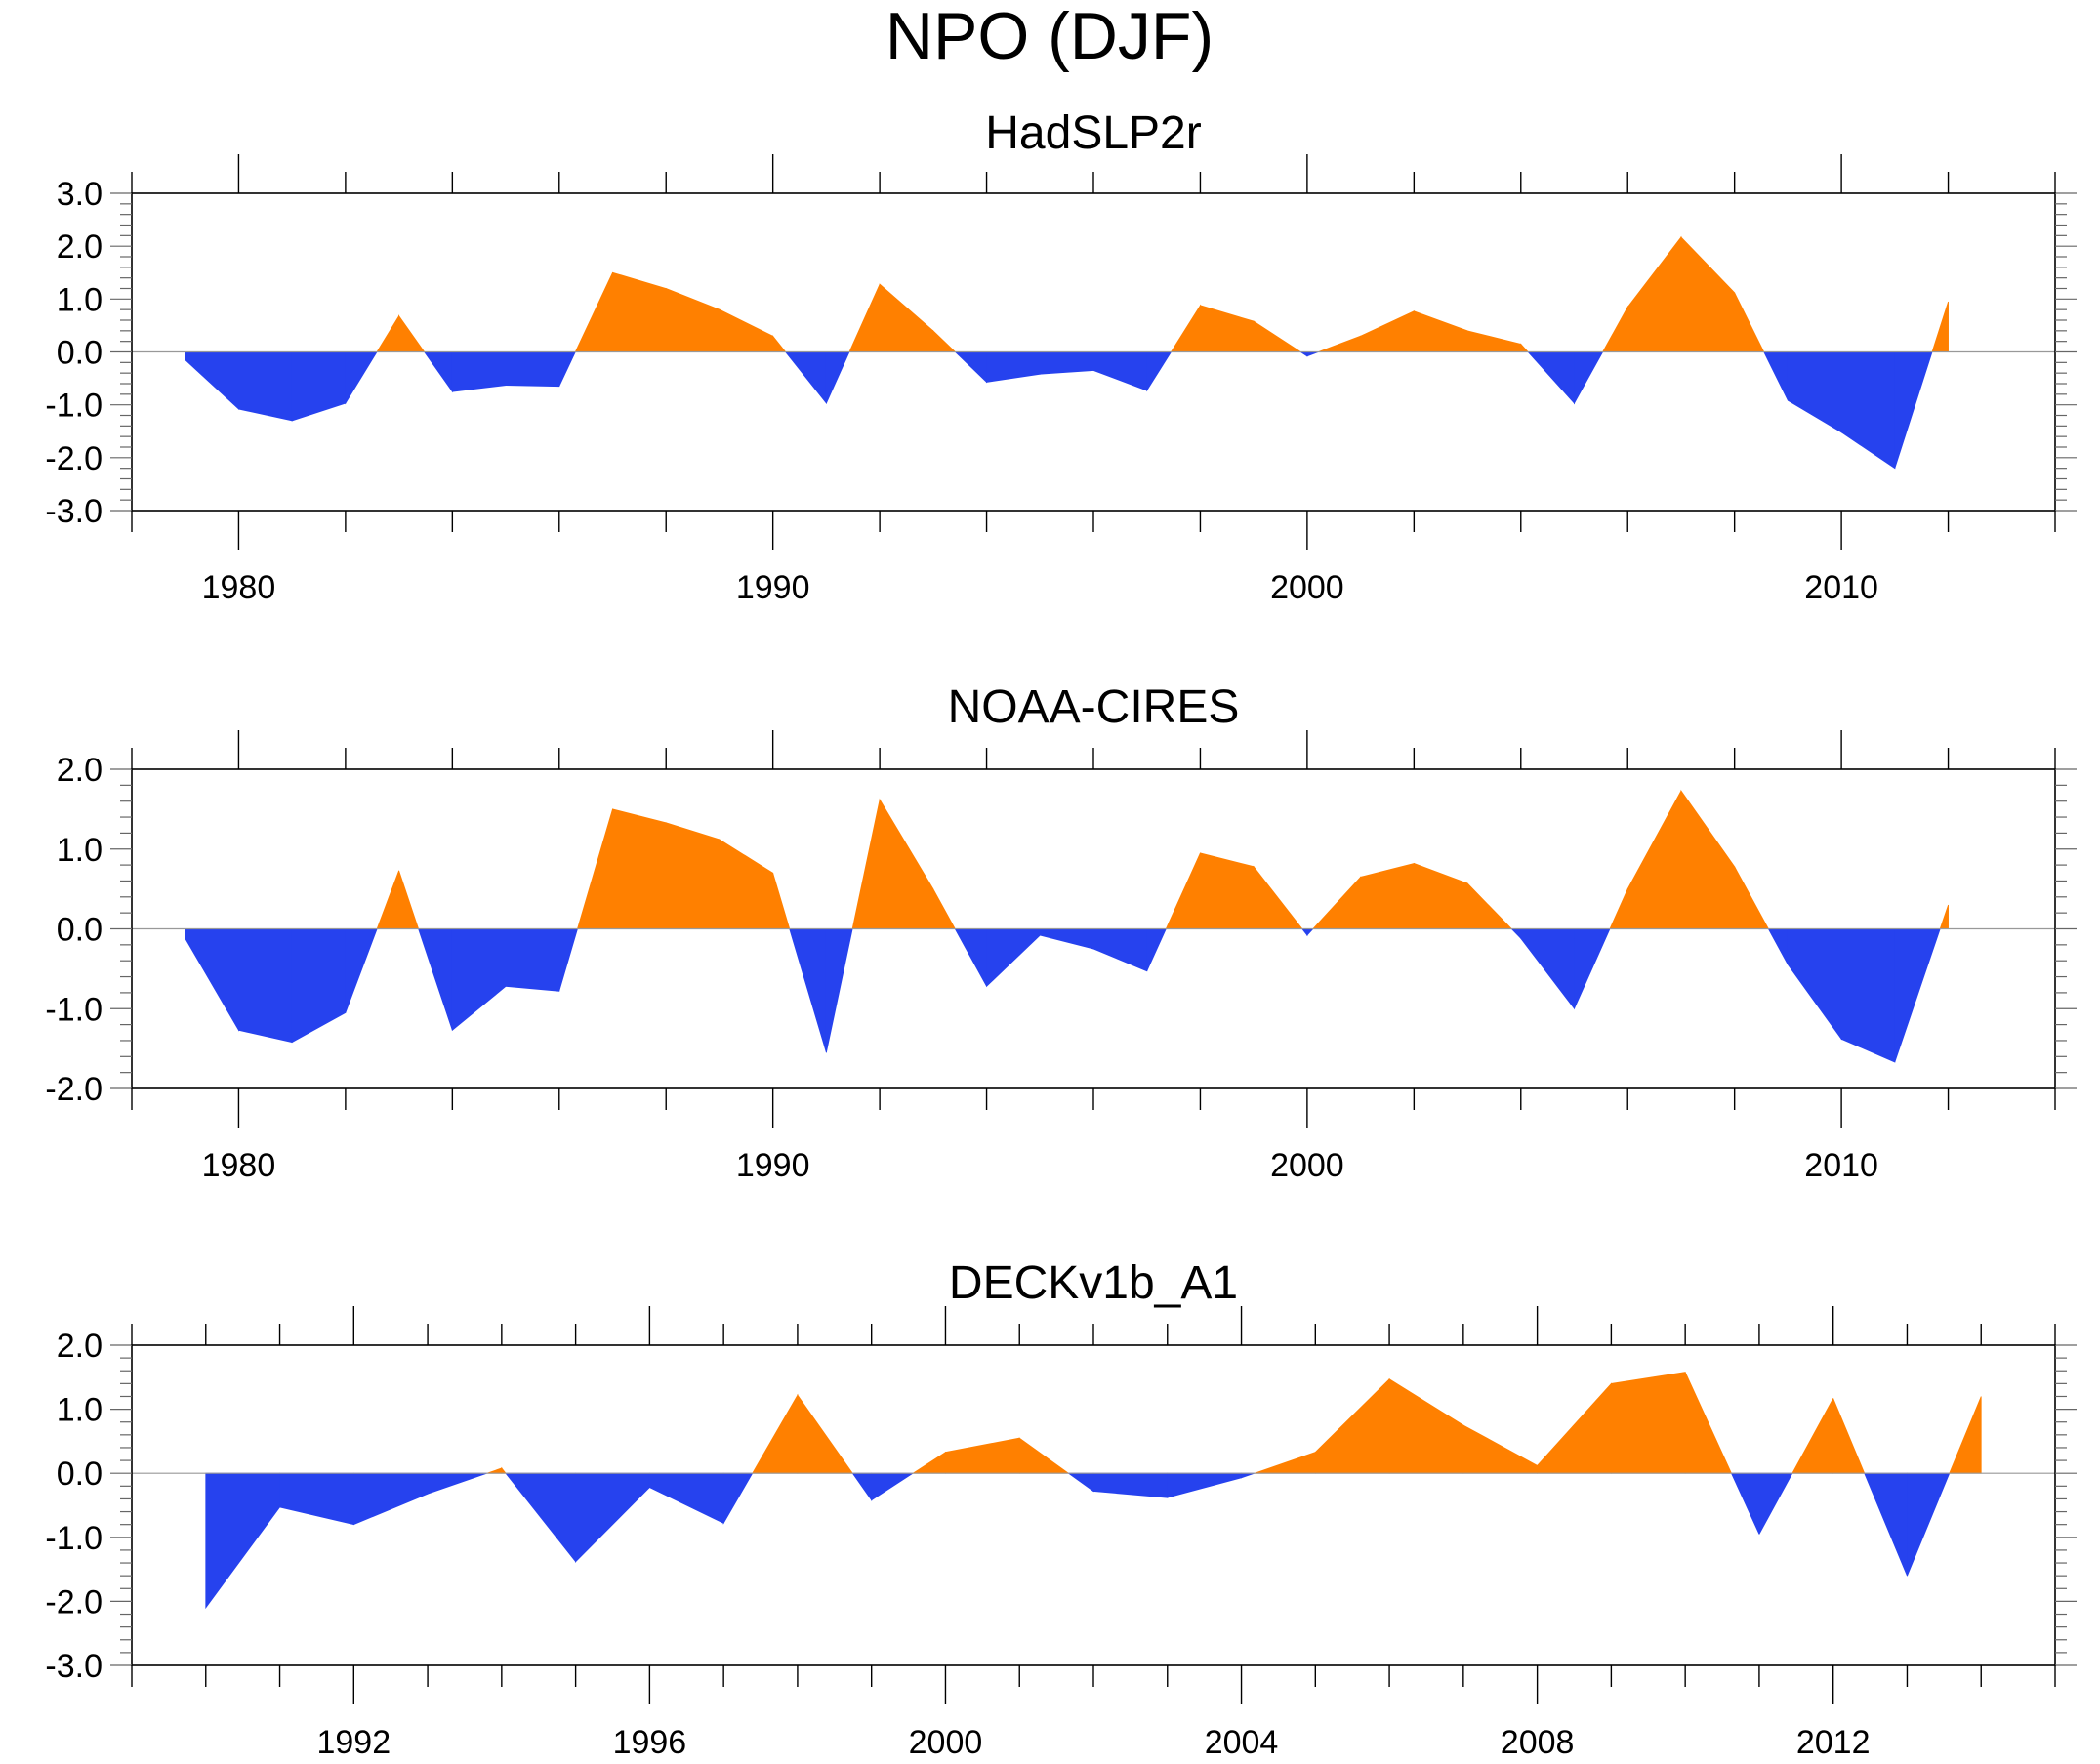 The height and width of the screenshot is (1764, 2100). I want to click on panel-title: DECKv1b_A1, so click(1093, 1283).